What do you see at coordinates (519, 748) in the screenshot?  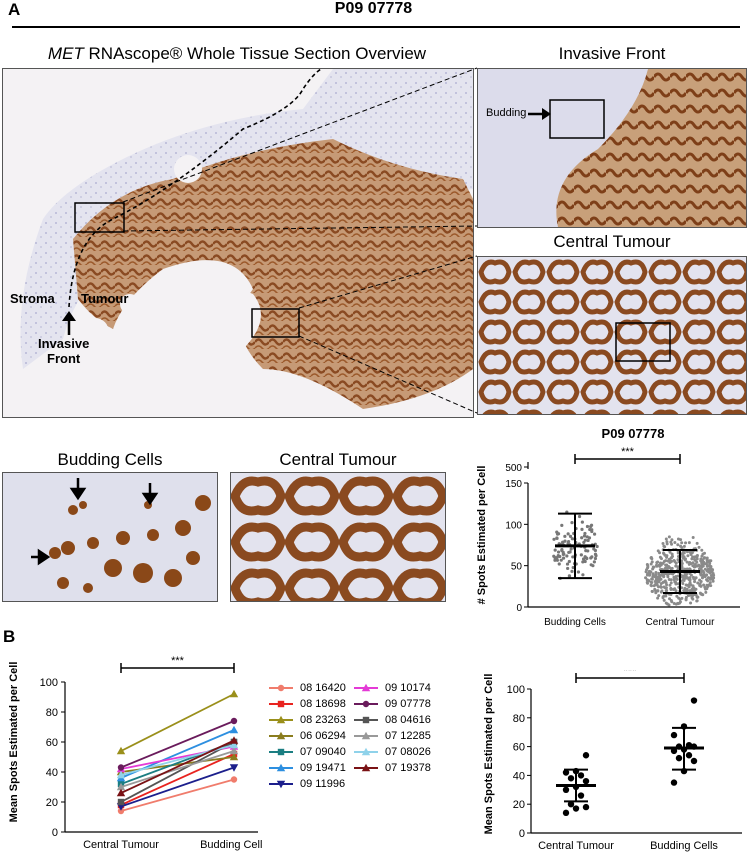 I see `chart3-y-tick-label: 60` at bounding box center [519, 748].